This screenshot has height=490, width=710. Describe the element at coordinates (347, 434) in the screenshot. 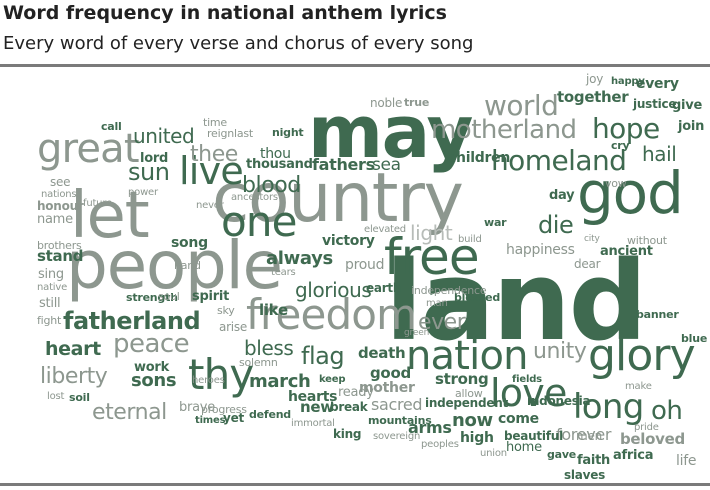

I see `cloud-word-king: king` at that location.